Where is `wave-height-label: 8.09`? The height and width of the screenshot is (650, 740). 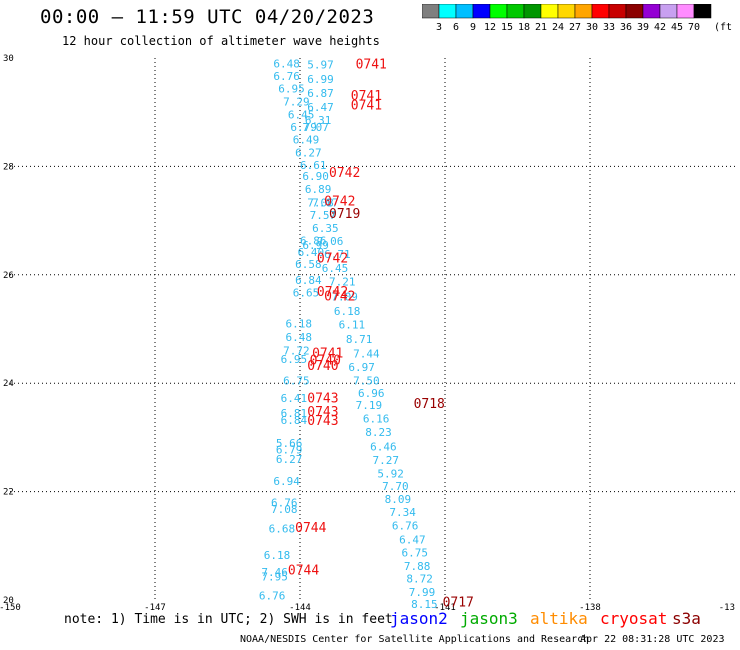
wave-height-label: 8.09 is located at coordinates (398, 499).